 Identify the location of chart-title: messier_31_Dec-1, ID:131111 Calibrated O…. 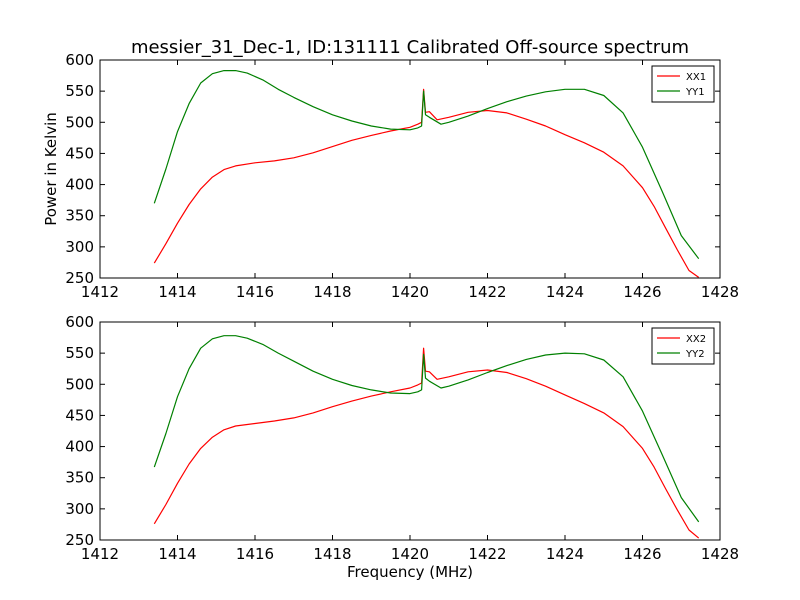
(410, 47).